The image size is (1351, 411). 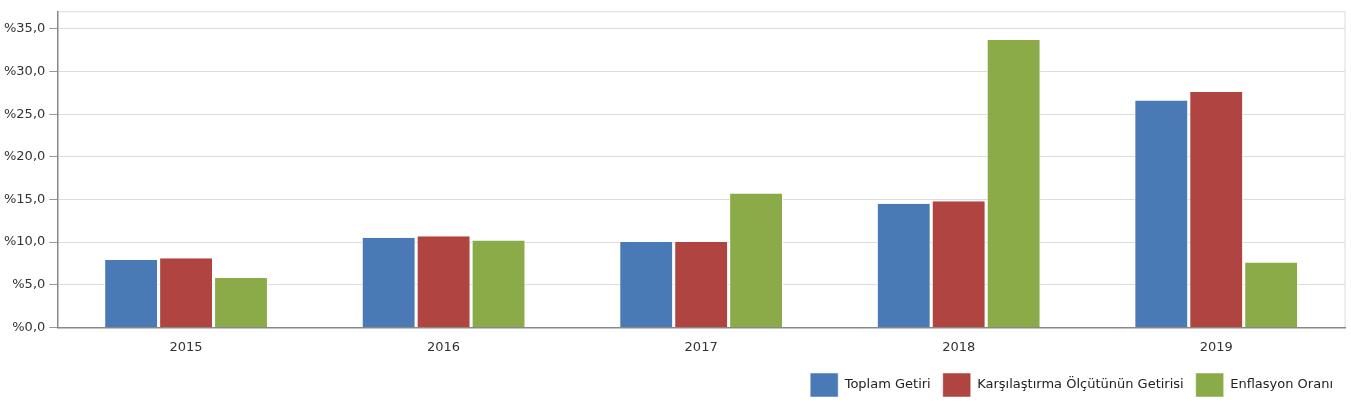 I want to click on legend-label: Enflasyon Oranı, so click(x=1281, y=384).